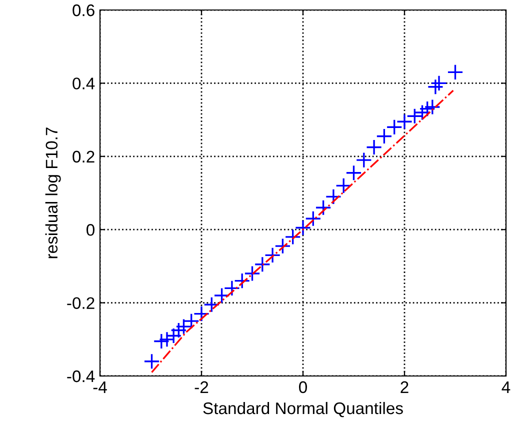 This screenshot has height=442, width=511. I want to click on y-axis-title: residual log F10.7, so click(53, 193).